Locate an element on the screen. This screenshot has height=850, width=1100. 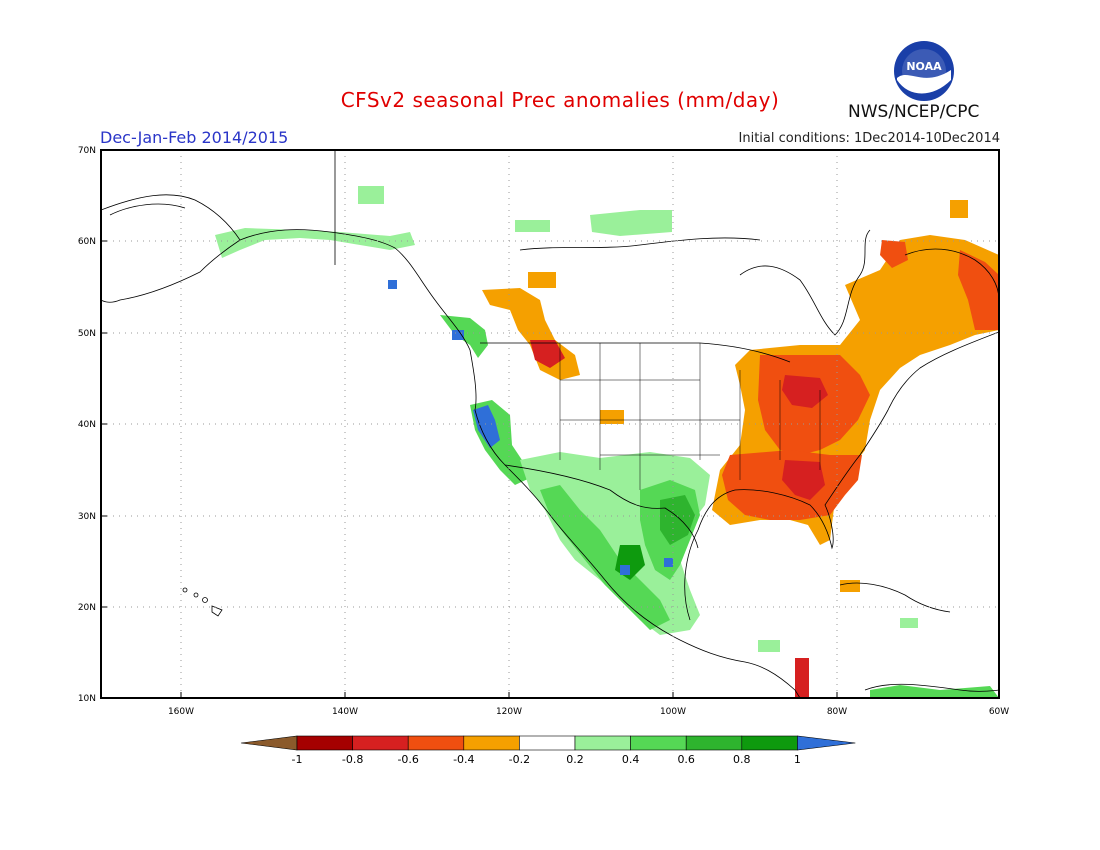
lat-label: 30N is located at coordinates (87, 517).